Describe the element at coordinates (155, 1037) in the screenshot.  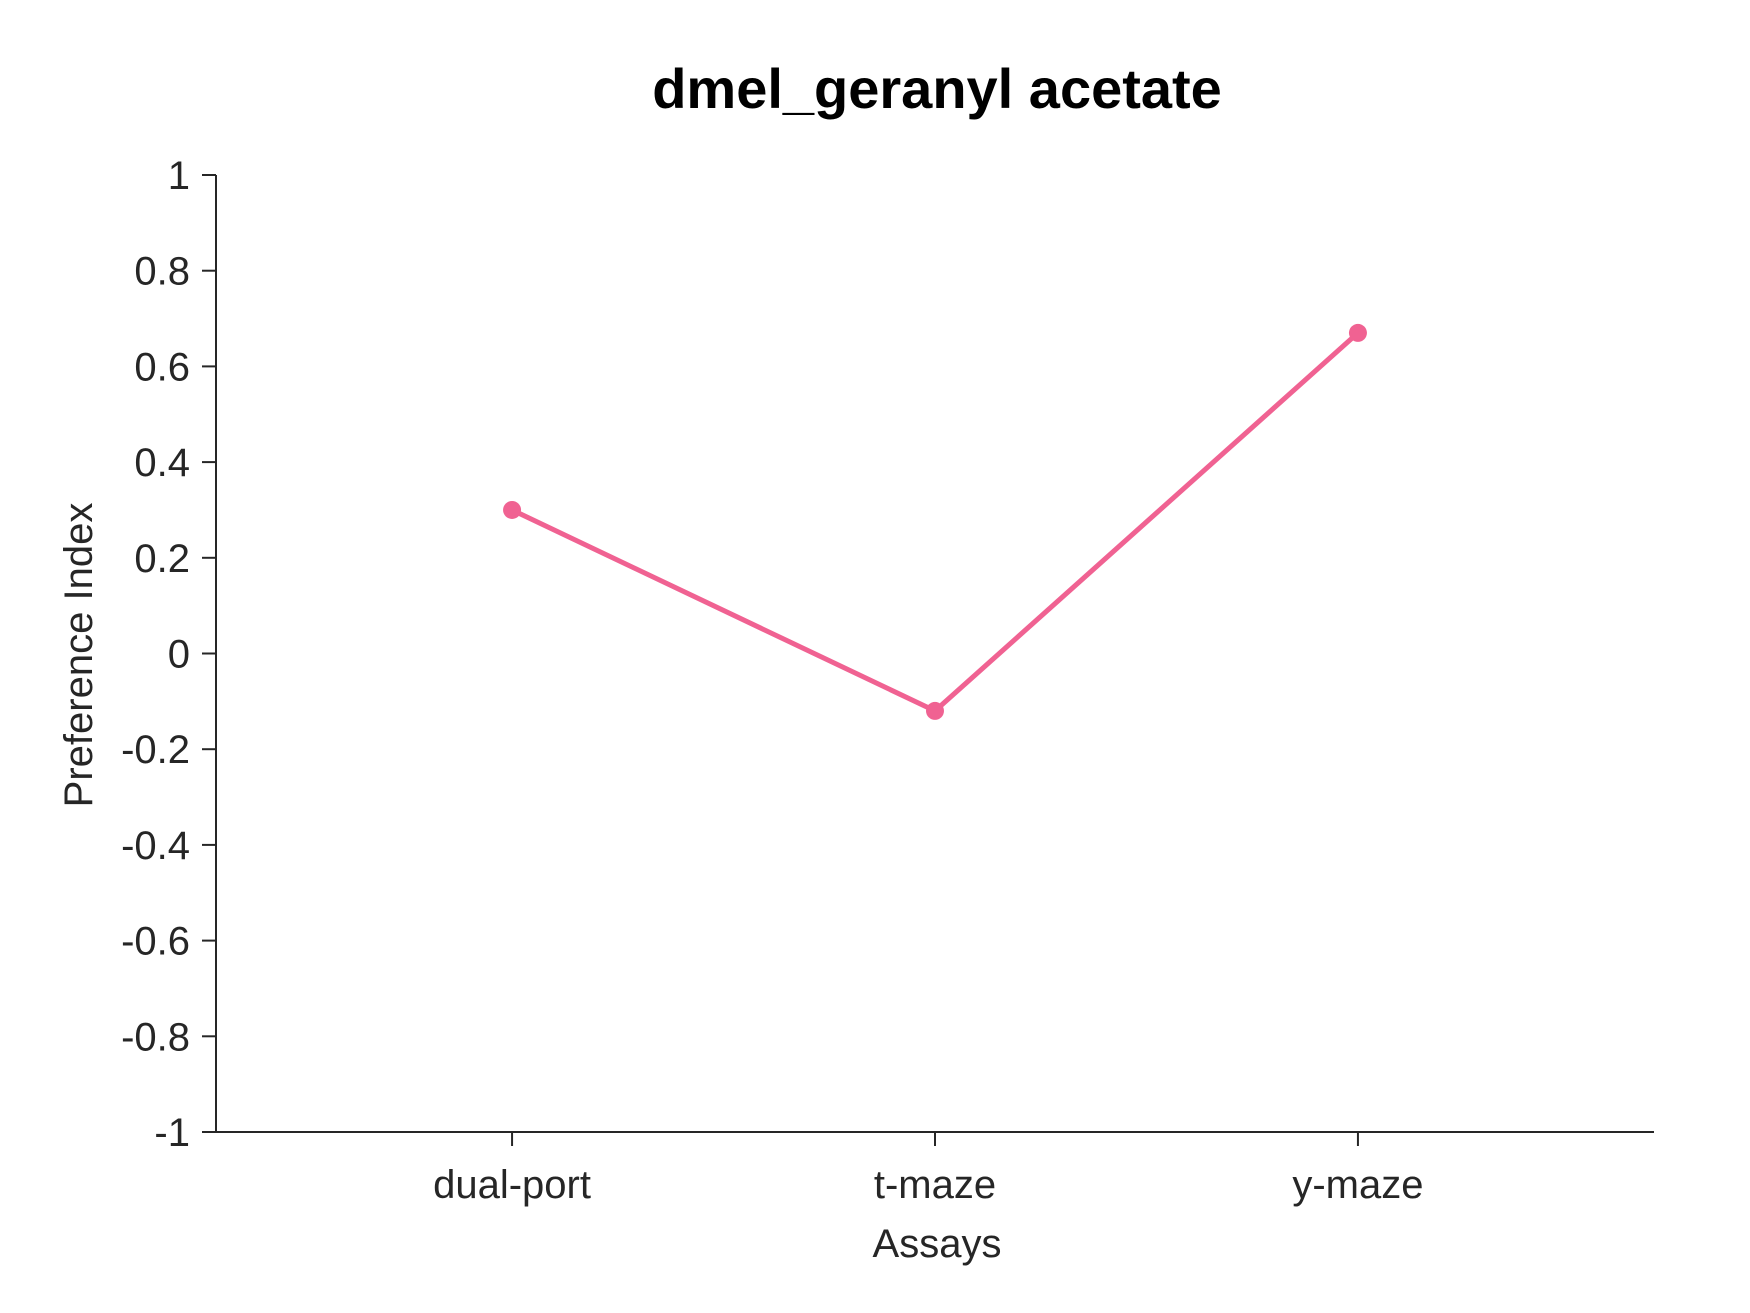
I see `y-tick-label: -0.8` at that location.